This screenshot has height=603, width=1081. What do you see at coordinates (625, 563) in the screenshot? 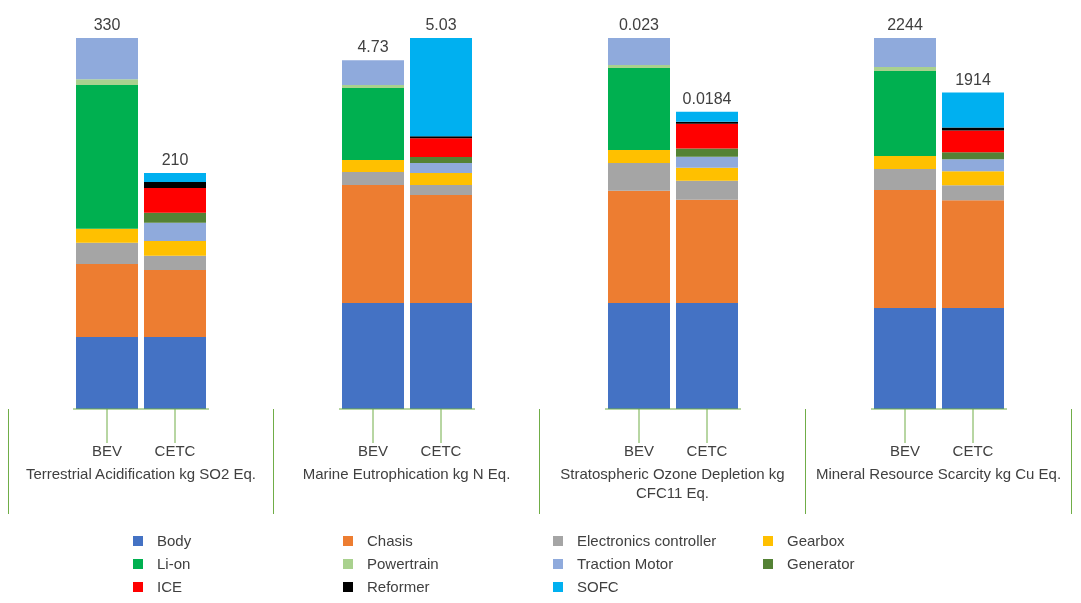
I see `legend-label: Traction Motor` at bounding box center [625, 563].